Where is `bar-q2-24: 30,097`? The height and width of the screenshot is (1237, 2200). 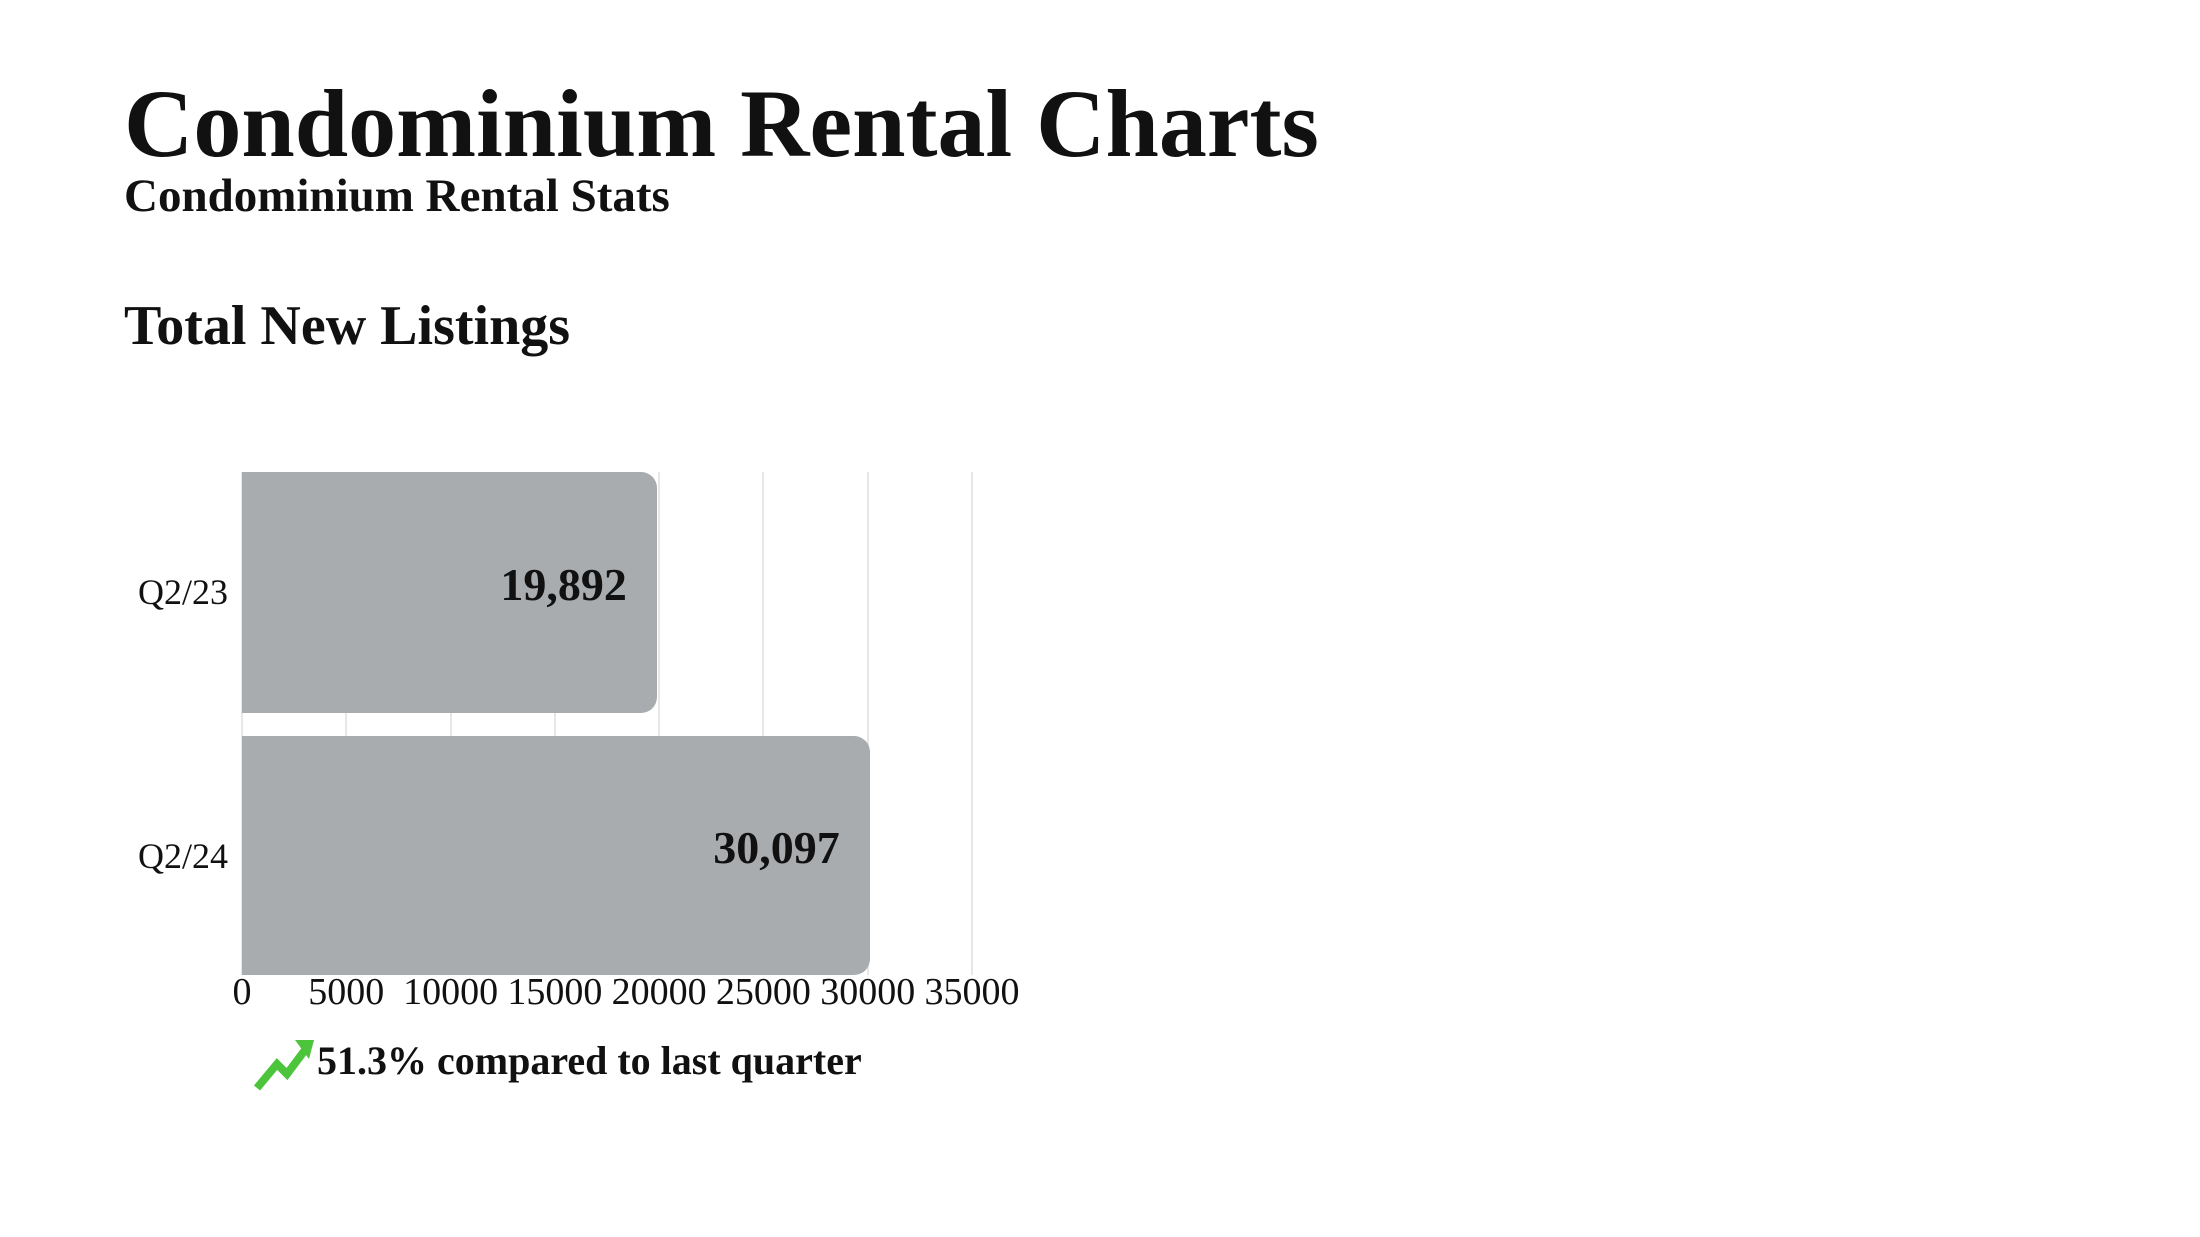
bar-q2-24: 30,097 is located at coordinates (556, 855).